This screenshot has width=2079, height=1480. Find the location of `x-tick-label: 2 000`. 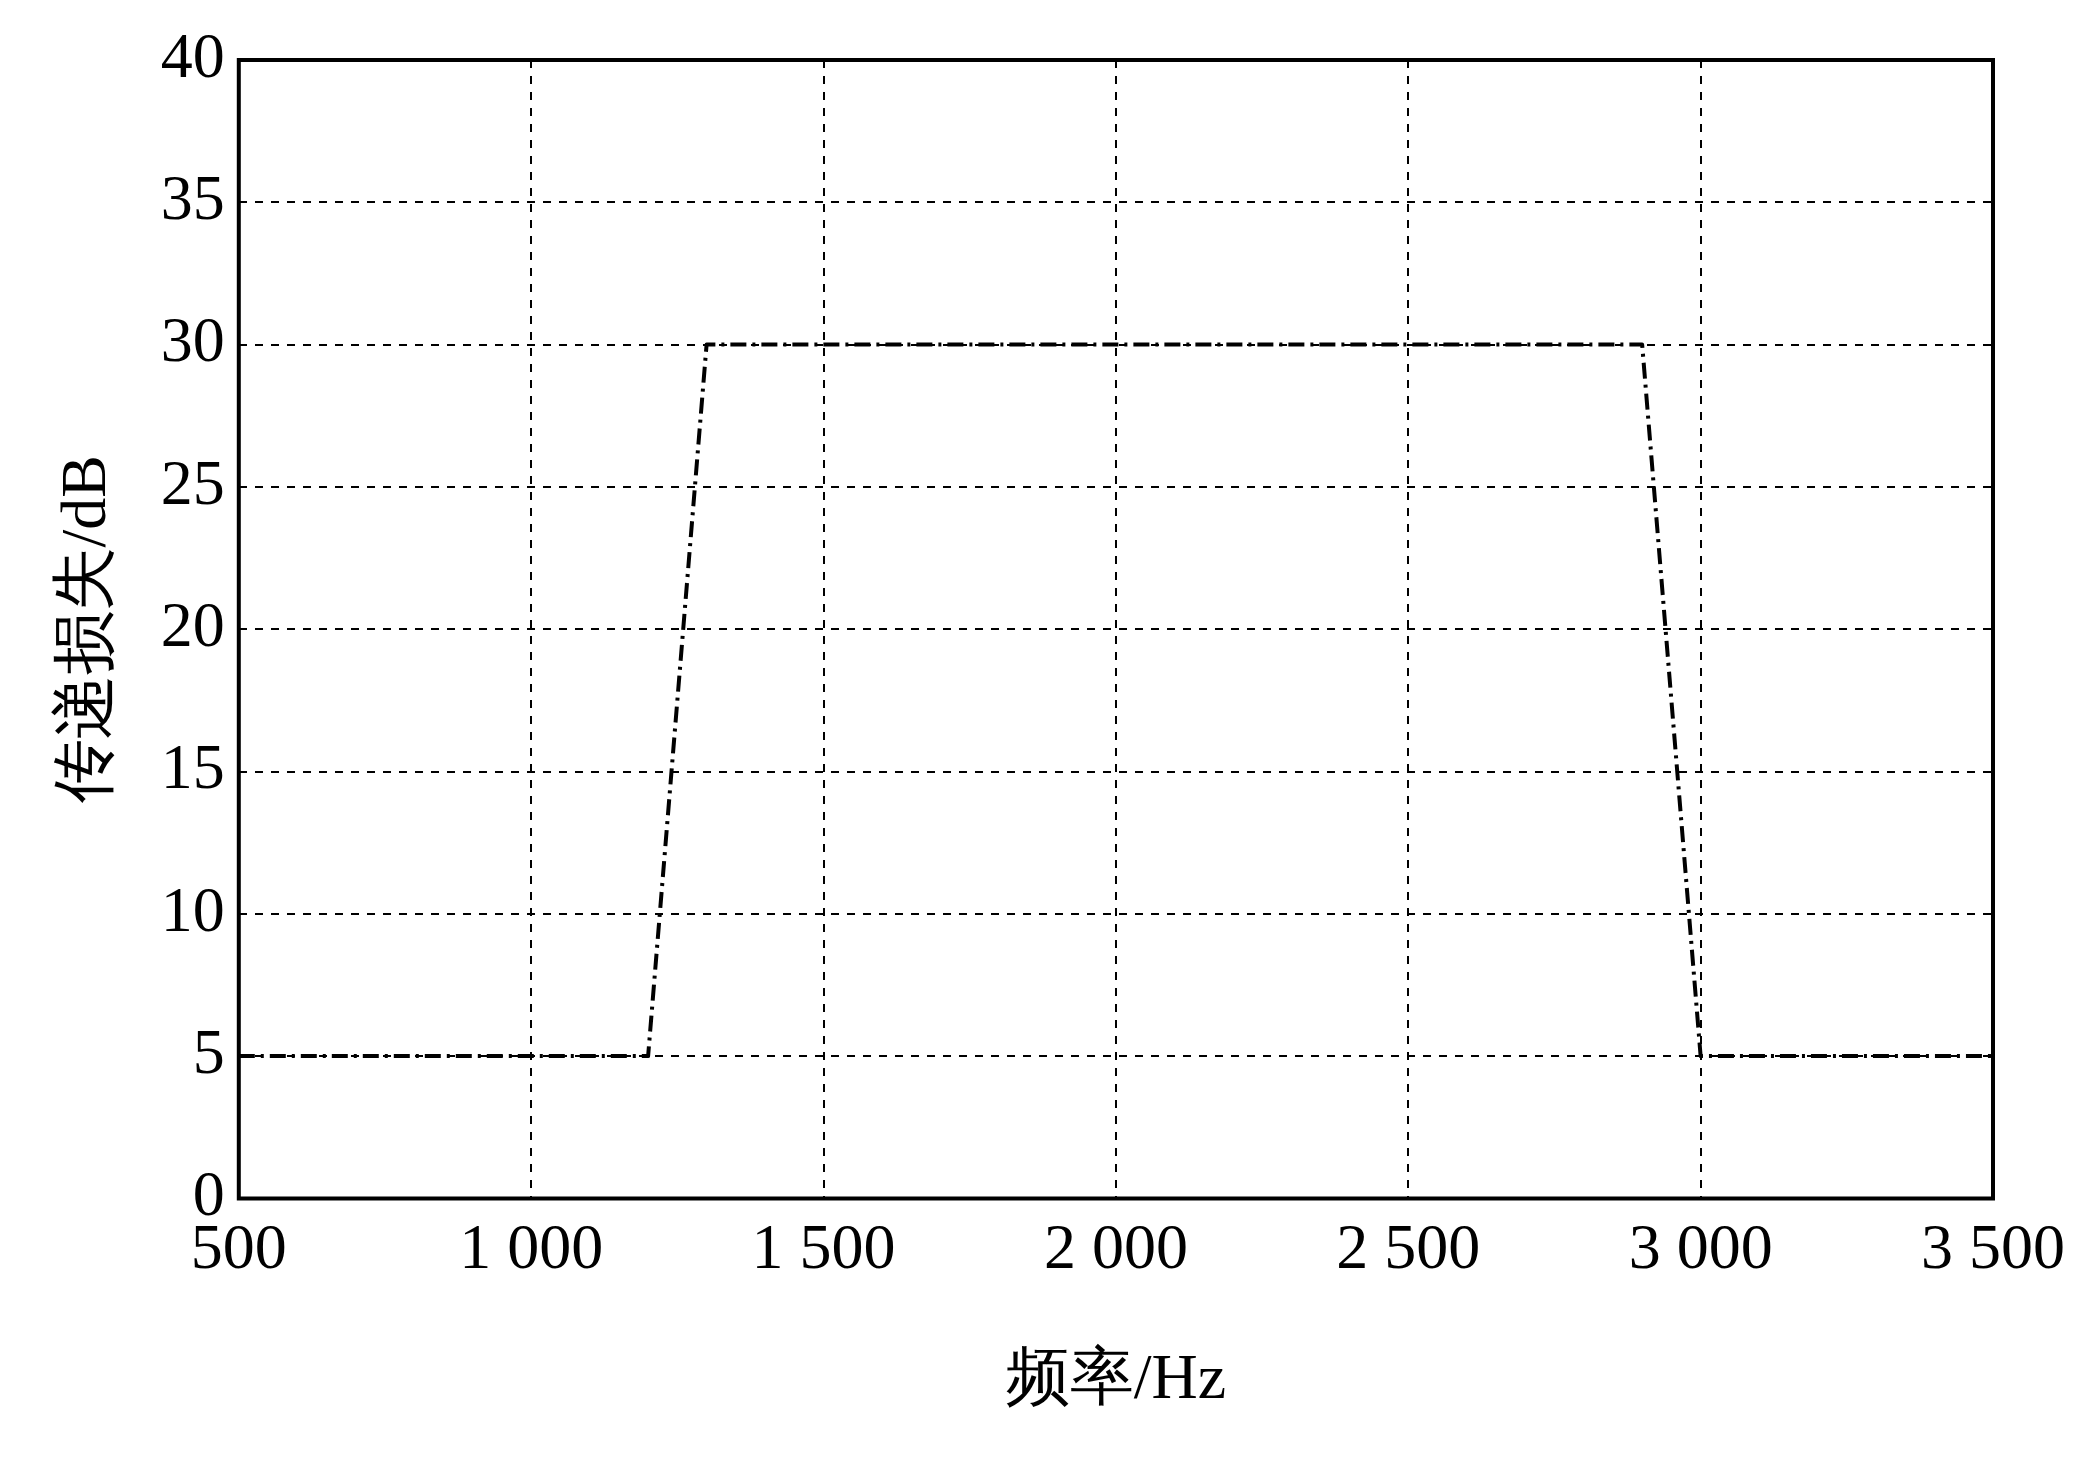

x-tick-label: 2 000 is located at coordinates (1115, 1246).